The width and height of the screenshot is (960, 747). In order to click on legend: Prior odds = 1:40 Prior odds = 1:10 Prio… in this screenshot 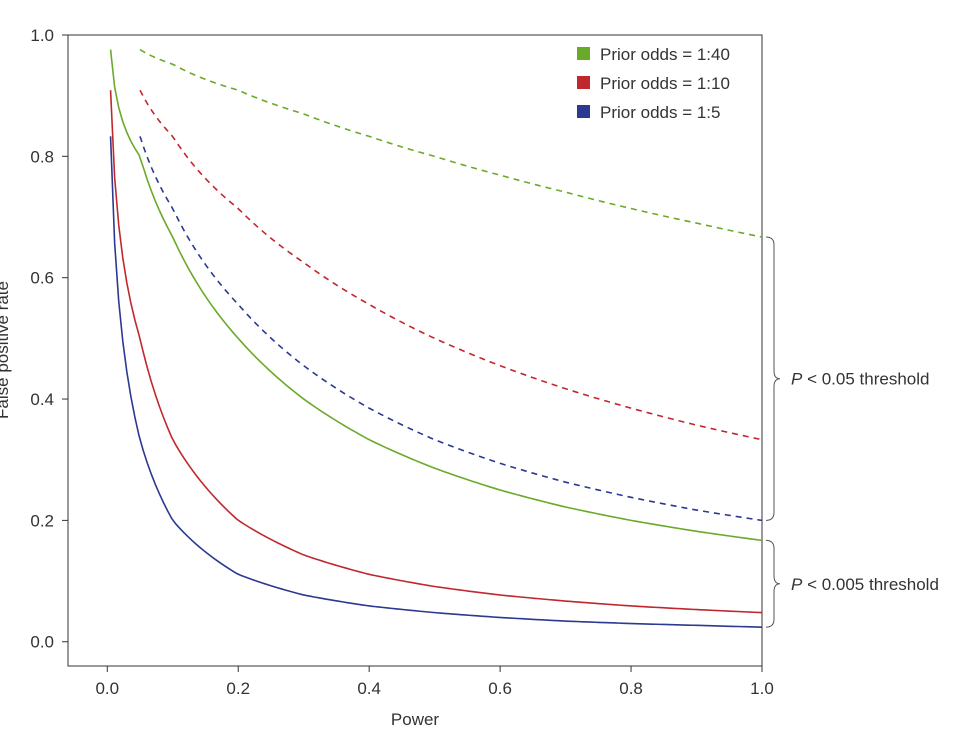, I will do `click(653, 83)`.